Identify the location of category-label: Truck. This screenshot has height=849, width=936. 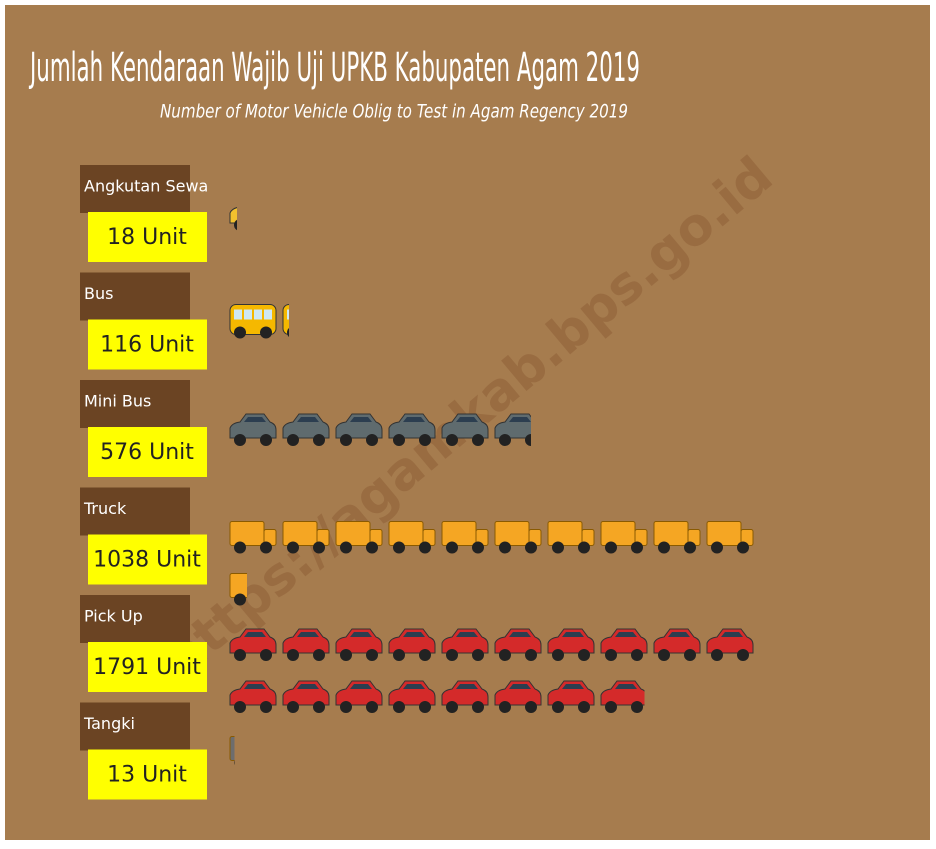
(105, 508).